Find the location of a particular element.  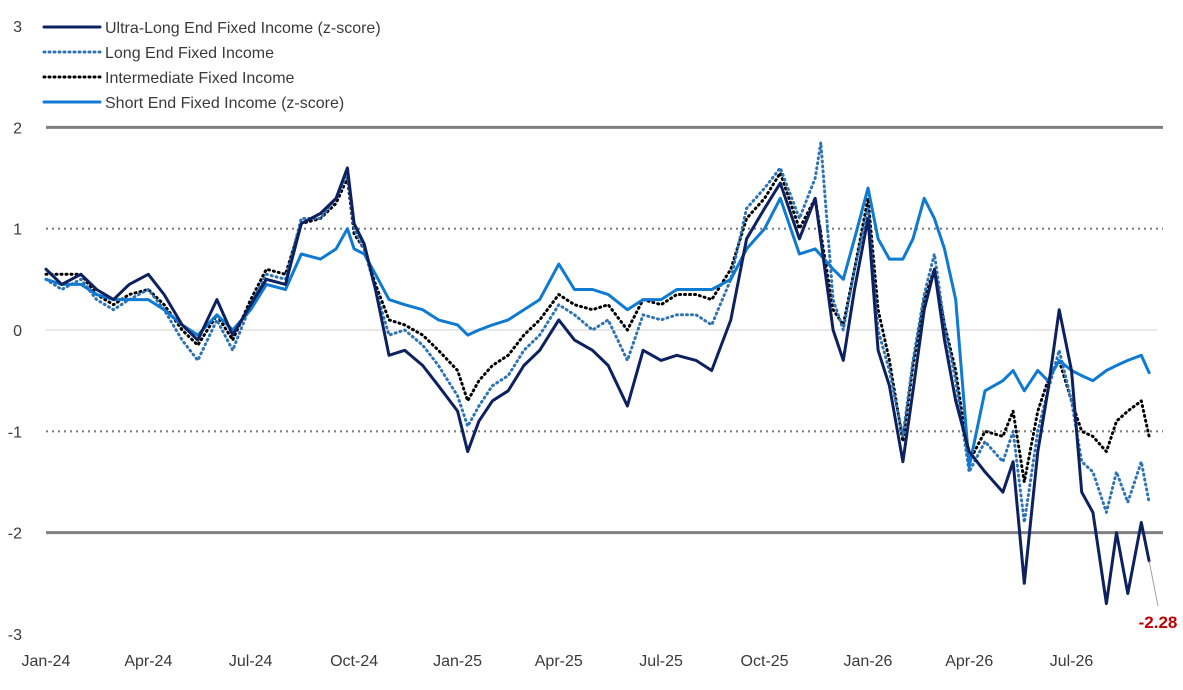

legend-label-intermediate: Intermediate Fixed Income is located at coordinates (200, 78).